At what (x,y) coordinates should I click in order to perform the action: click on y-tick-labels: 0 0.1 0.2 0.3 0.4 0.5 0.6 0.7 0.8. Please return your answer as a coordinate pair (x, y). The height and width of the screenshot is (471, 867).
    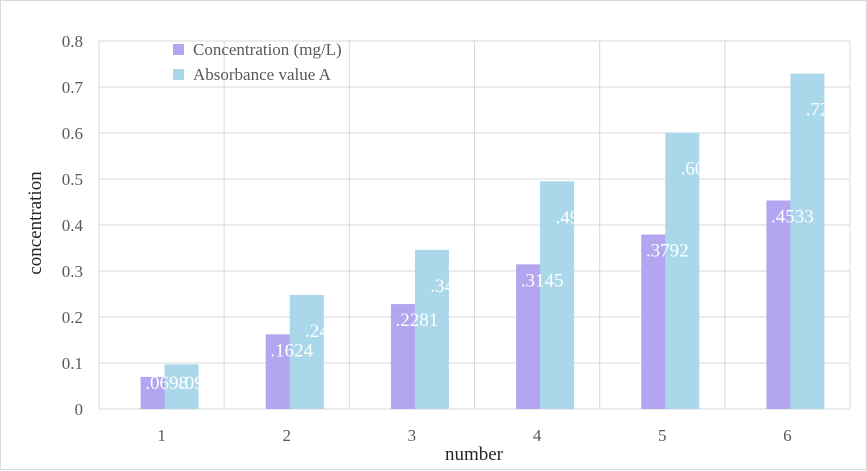
    Looking at the image, I should click on (73, 225).